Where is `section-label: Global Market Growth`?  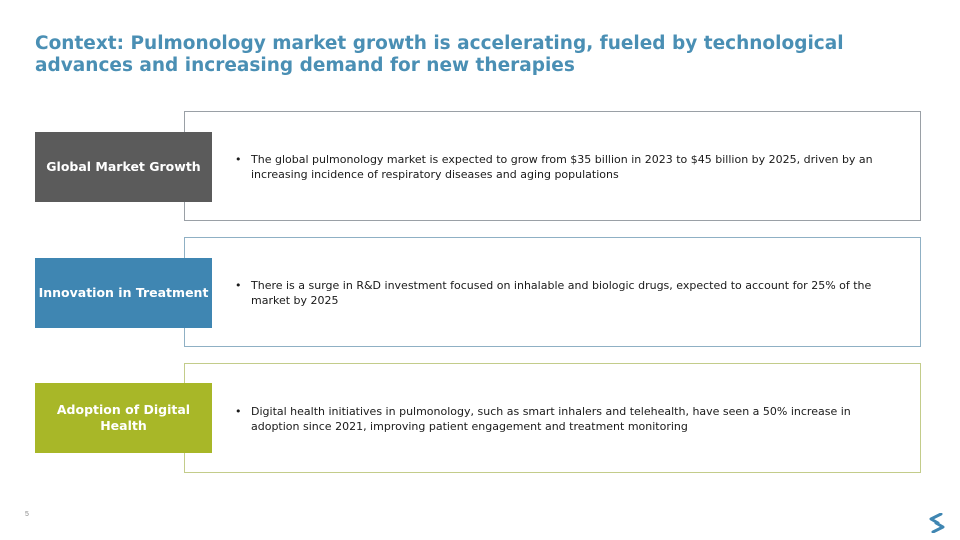
section-label: Global Market Growth is located at coordinates (123, 167).